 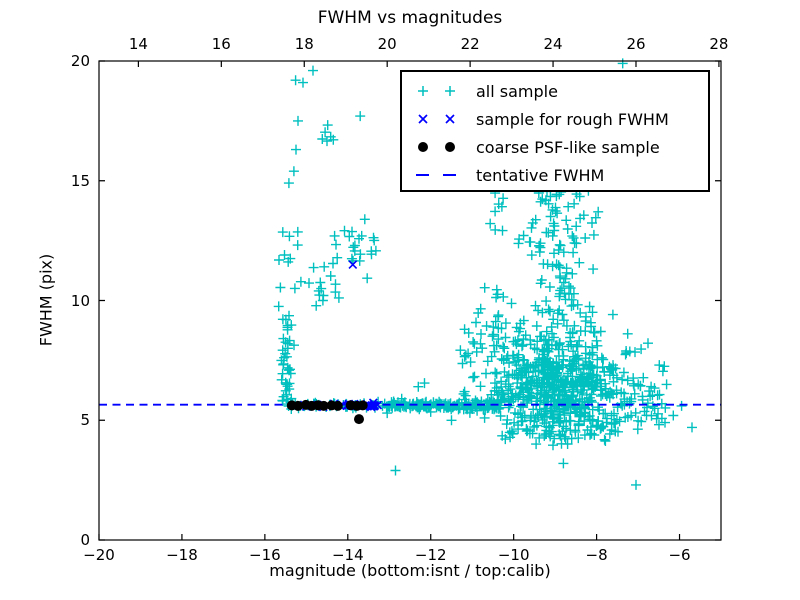 I want to click on x-tick-label: −18, so click(x=182, y=555).